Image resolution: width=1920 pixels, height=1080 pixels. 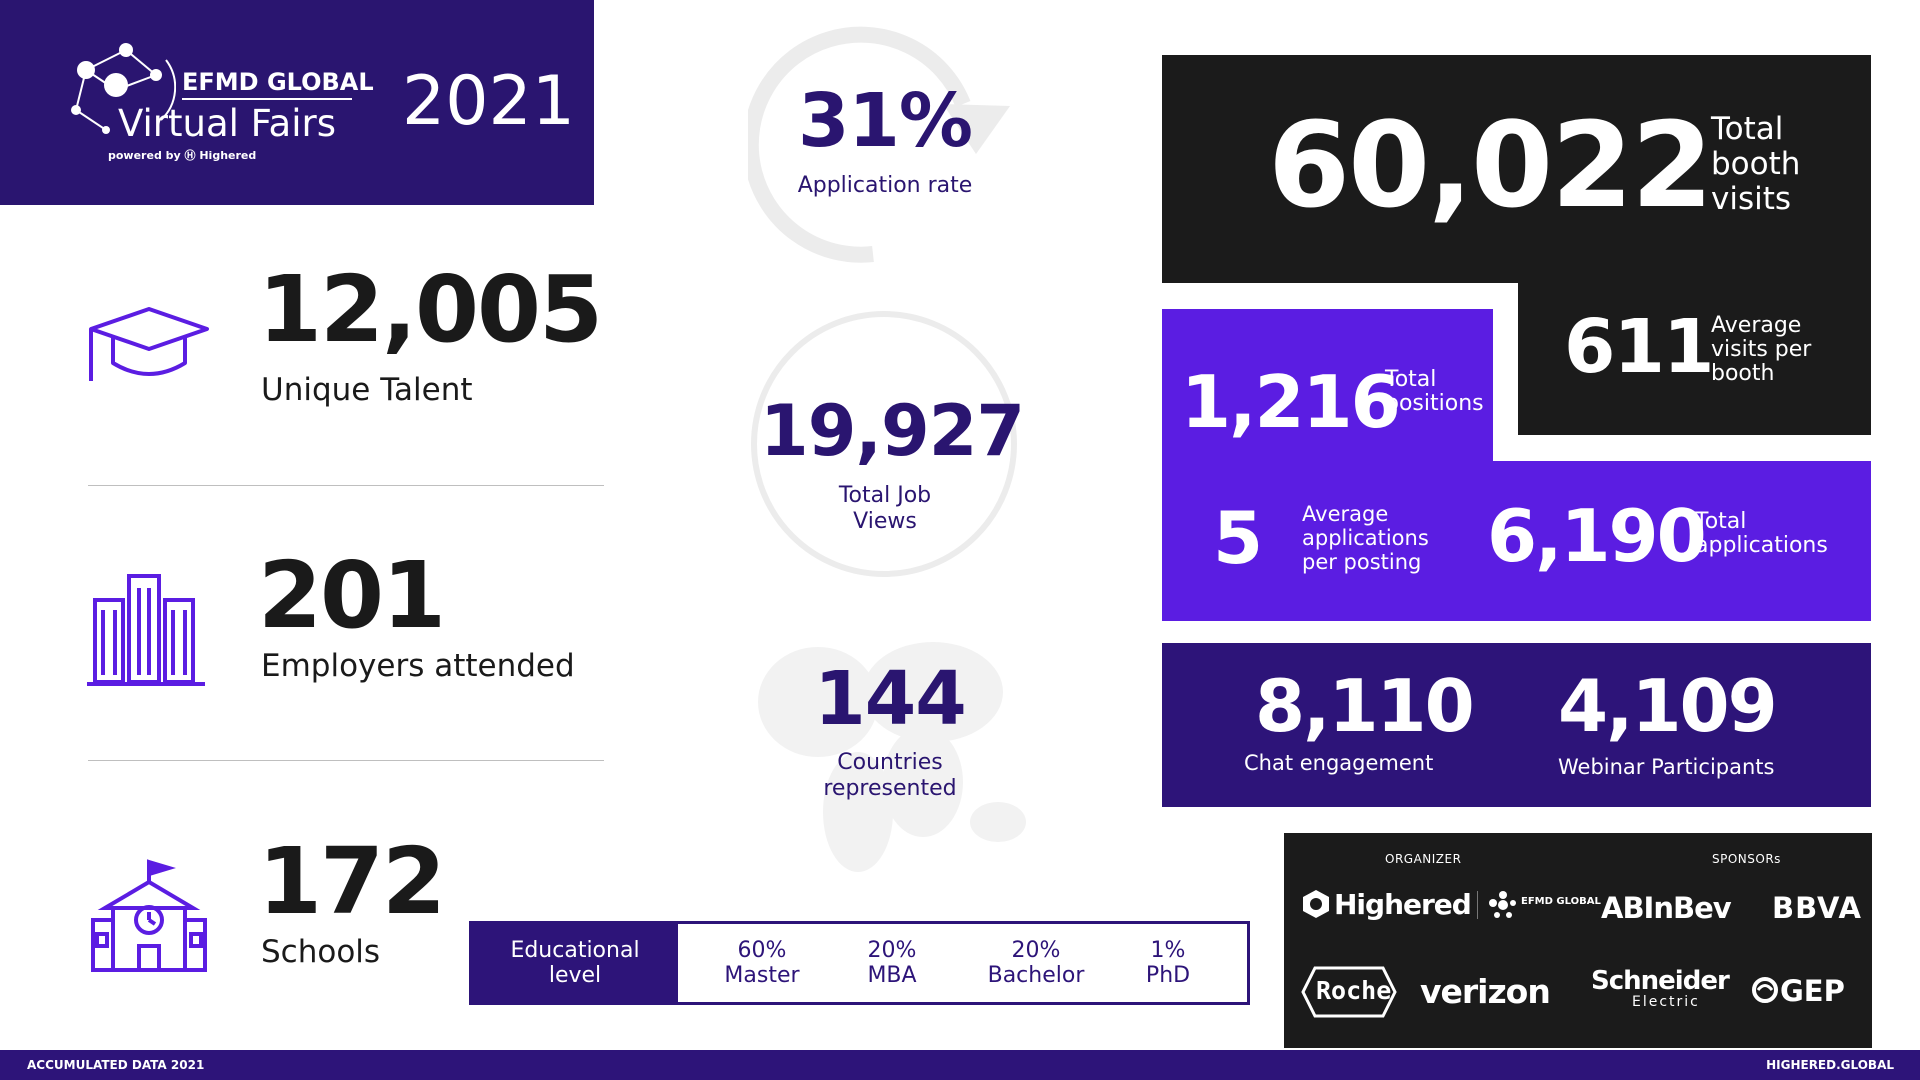 I want to click on application-rate-arrow-icon, so click(x=879, y=144).